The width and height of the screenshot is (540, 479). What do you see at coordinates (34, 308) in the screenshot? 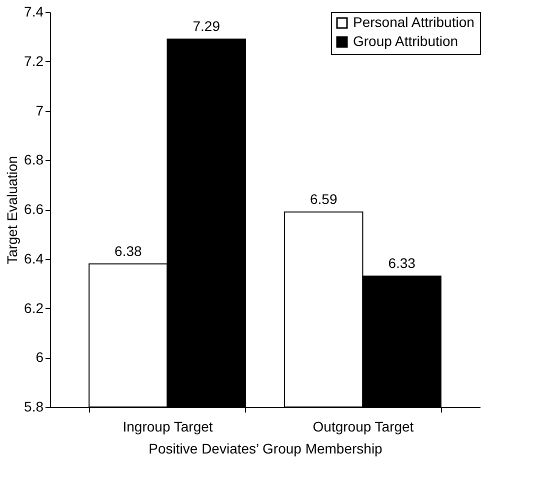
I see `y-tick-label: 6.2` at bounding box center [34, 308].